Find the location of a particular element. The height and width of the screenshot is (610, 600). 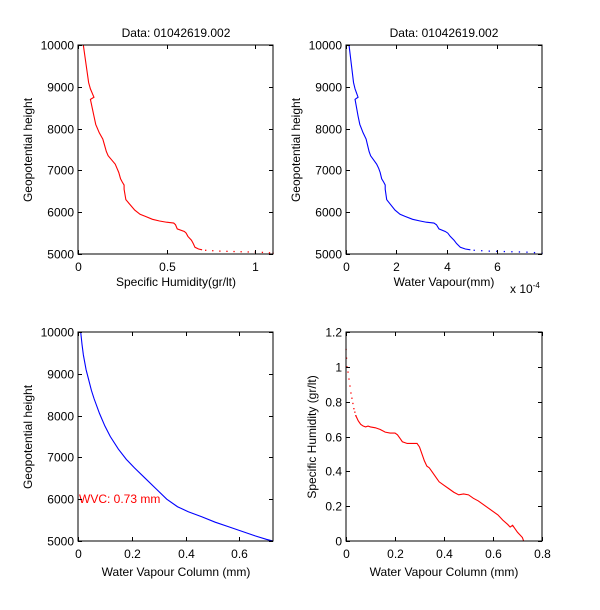

y-tick-label: 1 is located at coordinates (338, 368).